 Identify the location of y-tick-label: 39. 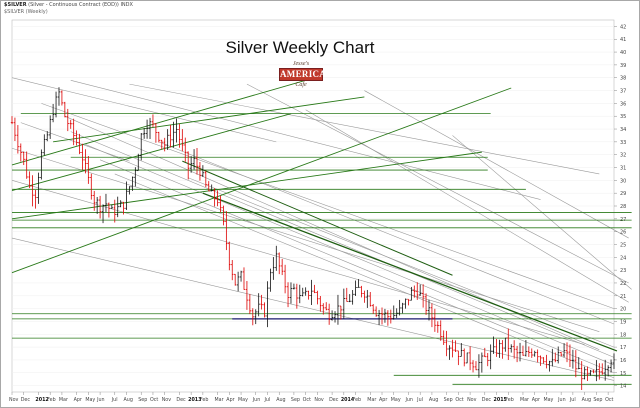
(623, 66).